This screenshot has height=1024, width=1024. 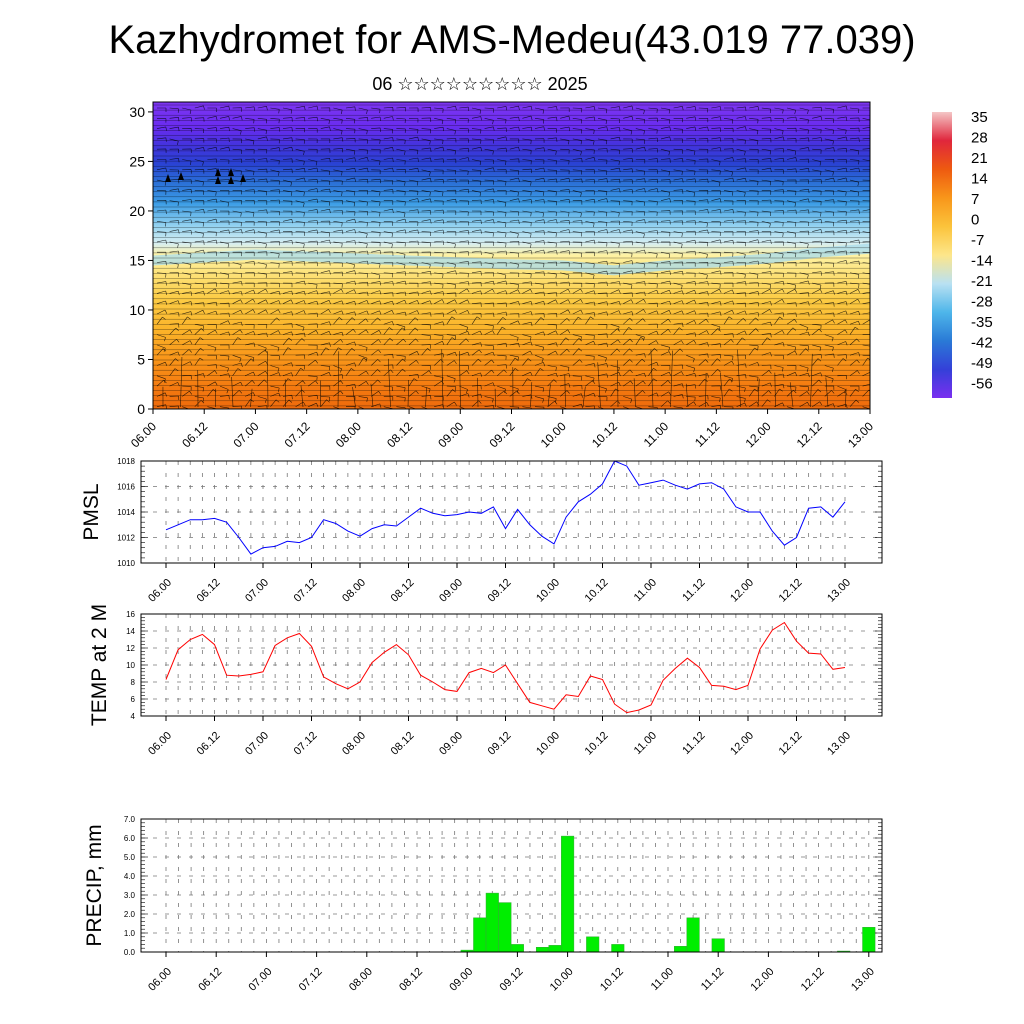 I want to click on y-tick-label: 1014, so click(x=126, y=512).